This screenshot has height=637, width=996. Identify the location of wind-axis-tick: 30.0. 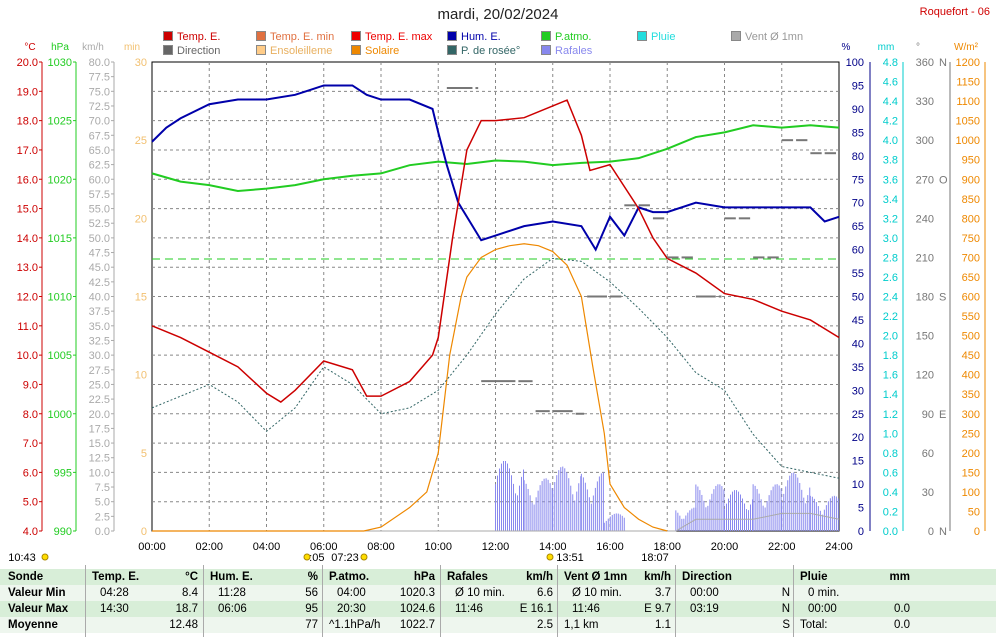
(99, 356).